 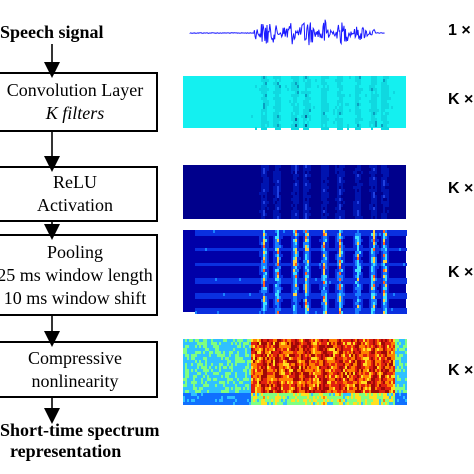 What do you see at coordinates (52, 32) in the screenshot?
I see `input-label: Speech signal` at bounding box center [52, 32].